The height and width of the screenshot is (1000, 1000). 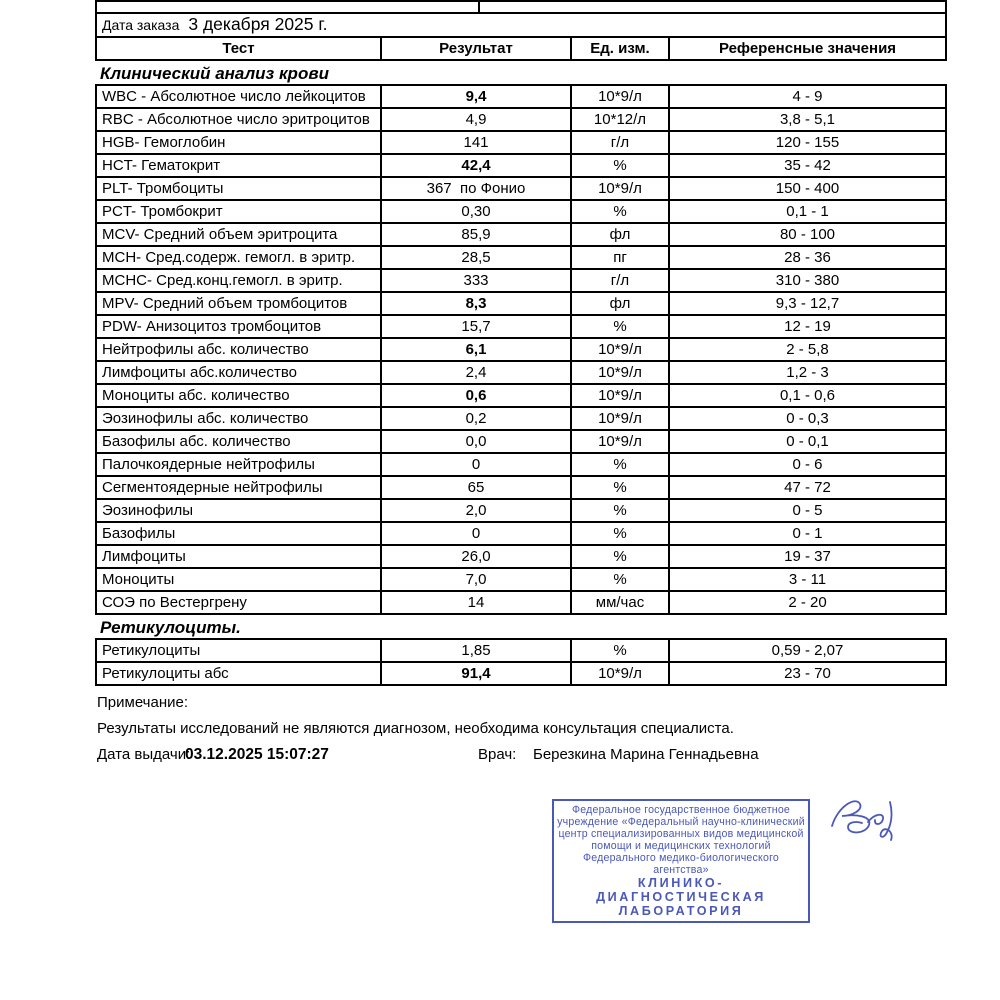 What do you see at coordinates (807, 280) in the screenshot?
I see `reference-range: 310 - 380` at bounding box center [807, 280].